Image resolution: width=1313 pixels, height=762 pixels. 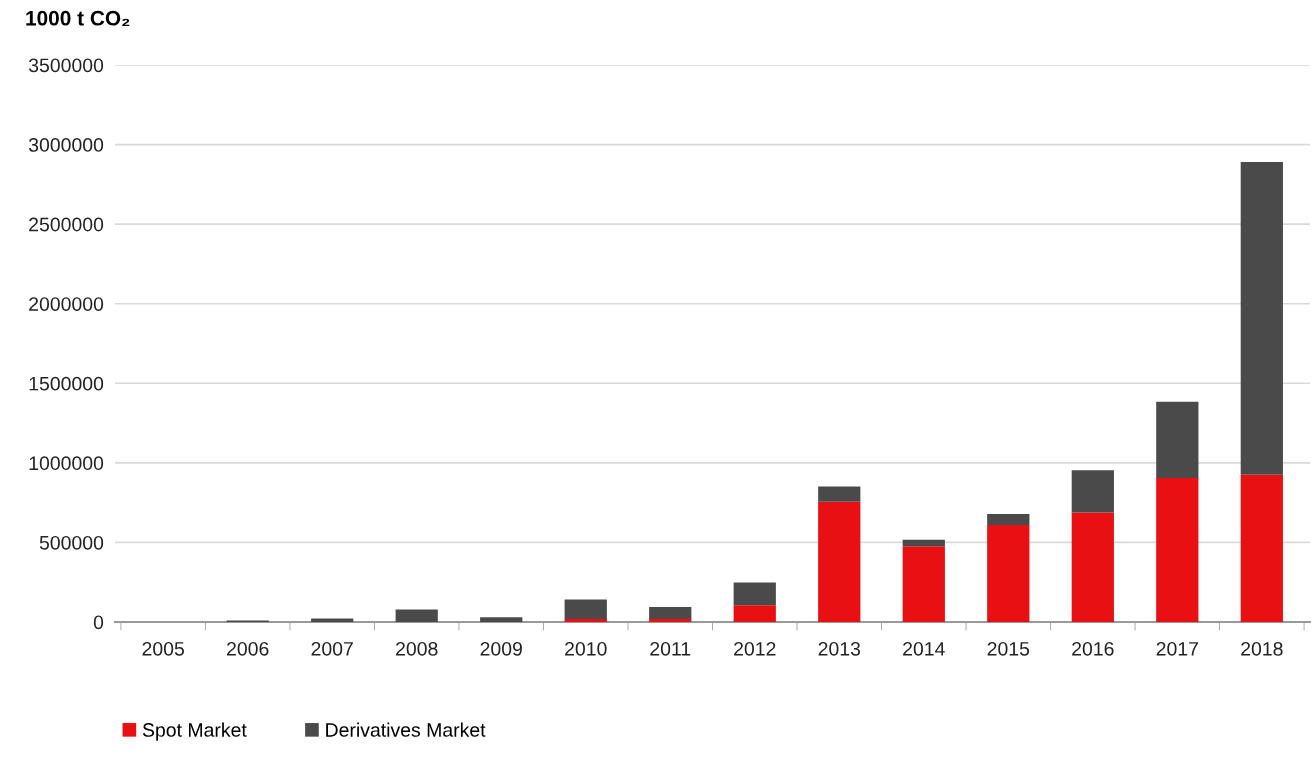 What do you see at coordinates (1093, 648) in the screenshot?
I see `x-tick-label: 2016` at bounding box center [1093, 648].